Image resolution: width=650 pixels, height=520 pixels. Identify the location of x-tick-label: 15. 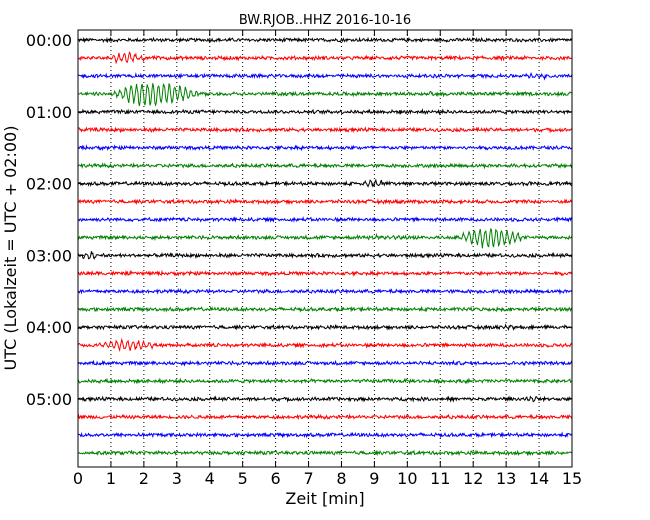
(572, 478).